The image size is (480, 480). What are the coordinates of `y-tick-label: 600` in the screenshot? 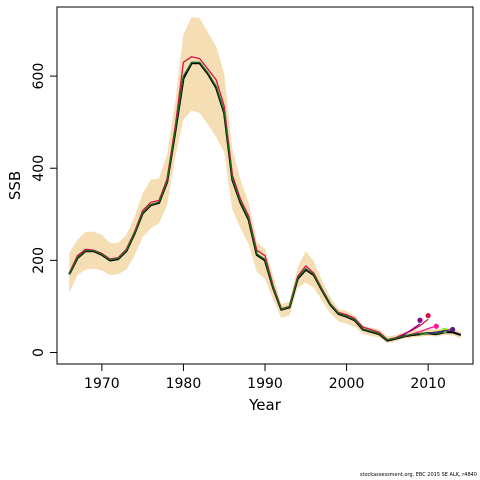 It's located at (39, 76).